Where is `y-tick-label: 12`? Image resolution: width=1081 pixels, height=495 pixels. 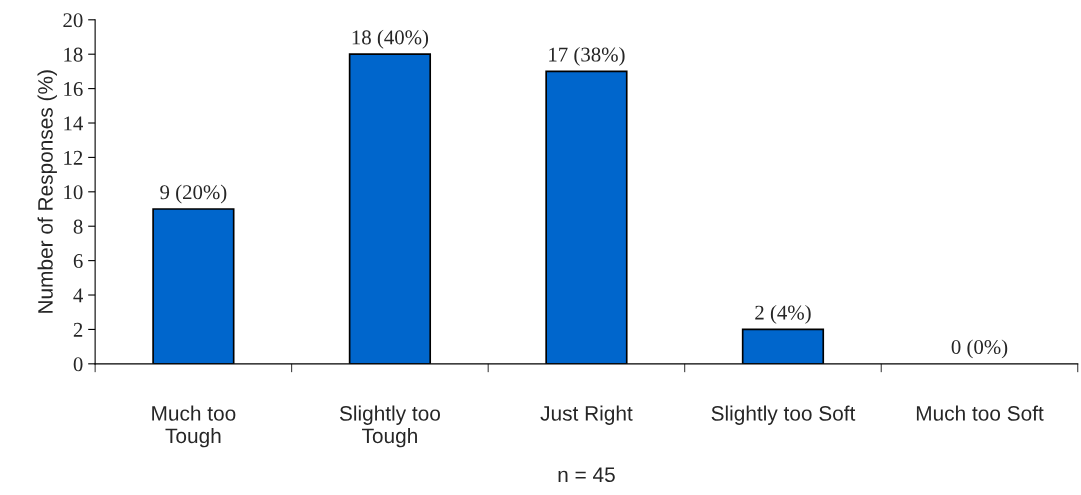
y-tick-label: 12 is located at coordinates (73, 157).